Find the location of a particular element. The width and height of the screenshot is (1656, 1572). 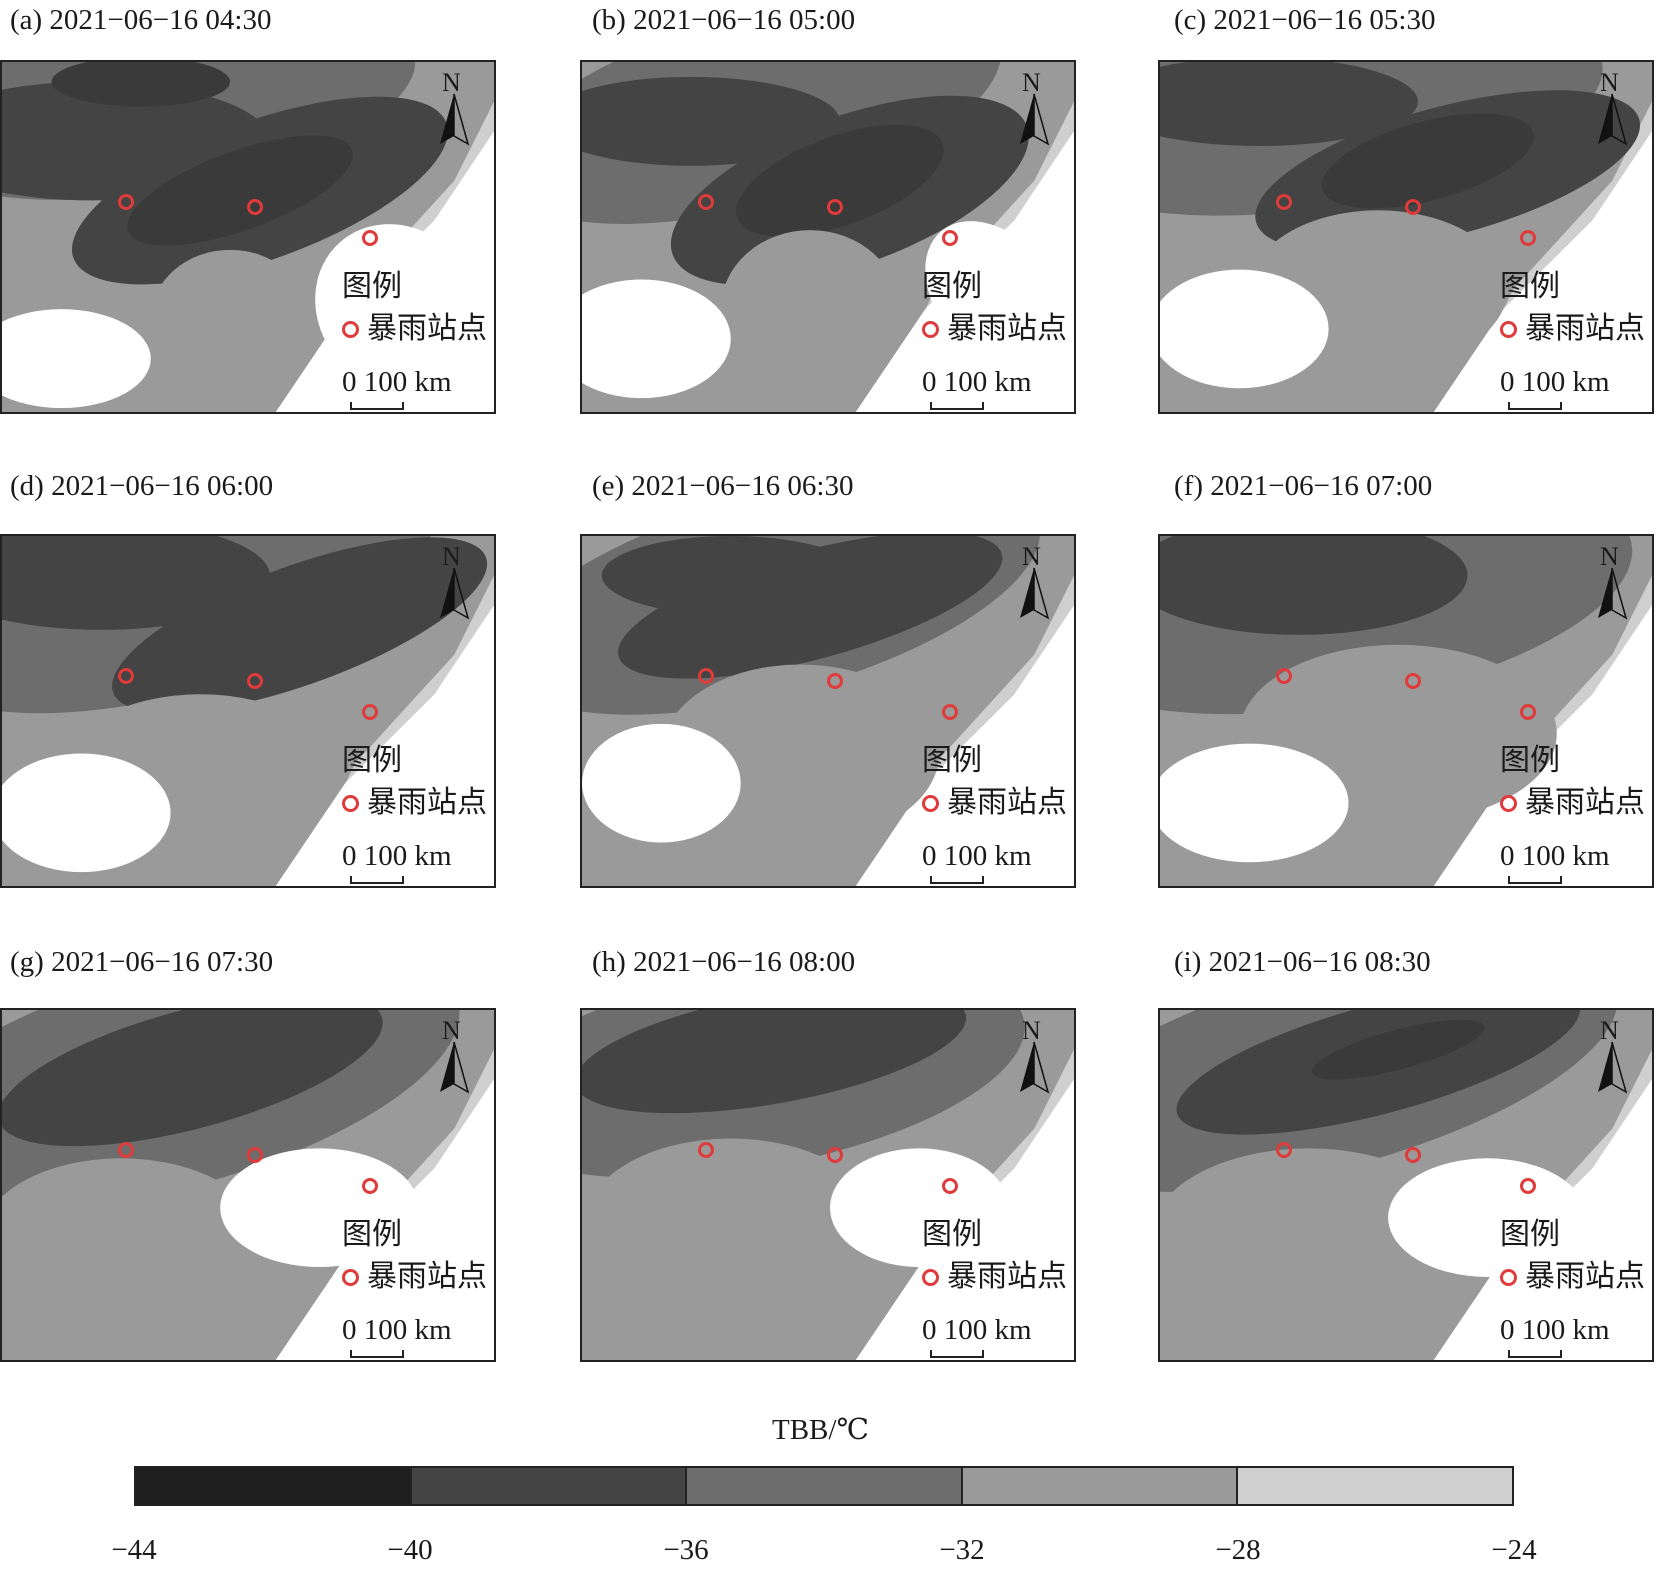

panel-title: (h) 2021−06−16 08:00 is located at coordinates (724, 962).